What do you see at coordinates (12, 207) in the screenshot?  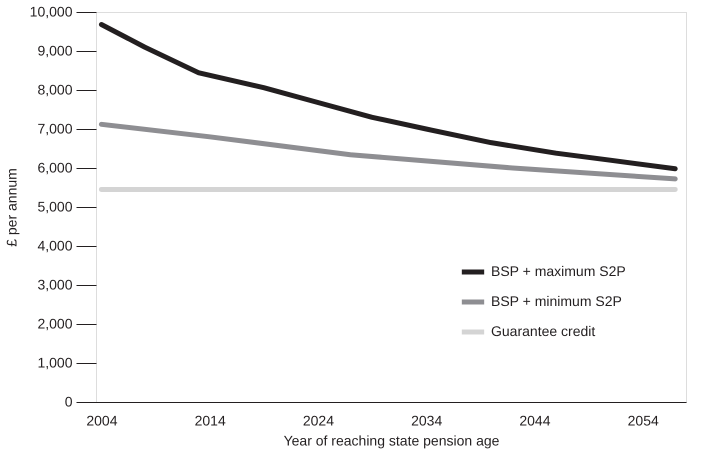 I see `y-axis-title: £ per annum` at bounding box center [12, 207].